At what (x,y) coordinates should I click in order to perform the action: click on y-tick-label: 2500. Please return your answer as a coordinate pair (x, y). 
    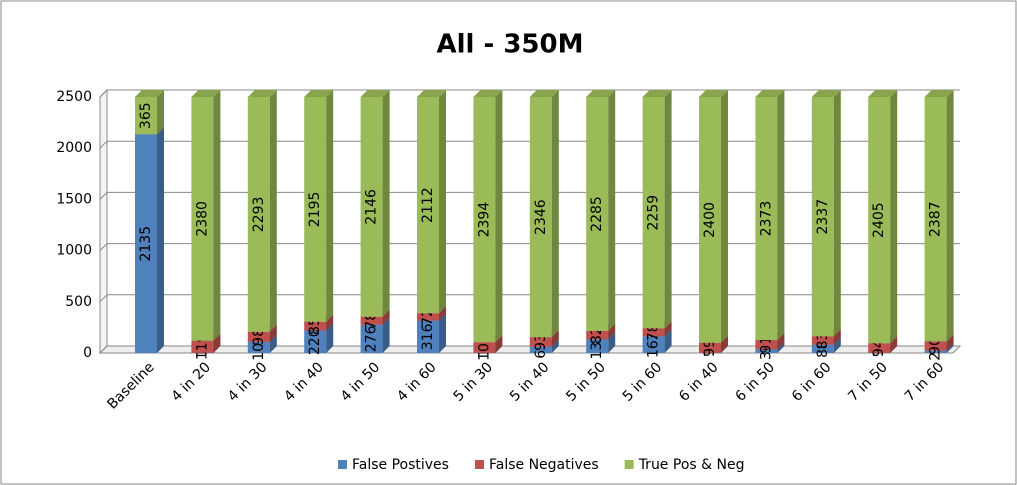
    Looking at the image, I should click on (74, 97).